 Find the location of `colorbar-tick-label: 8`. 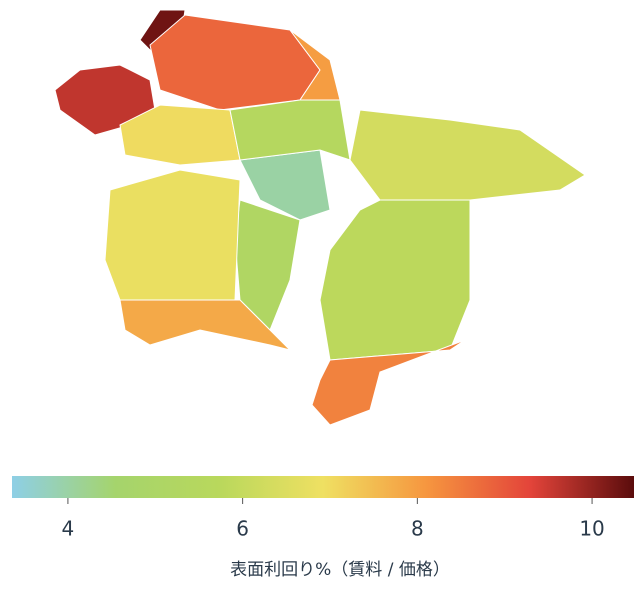

colorbar-tick-label: 8 is located at coordinates (417, 529).